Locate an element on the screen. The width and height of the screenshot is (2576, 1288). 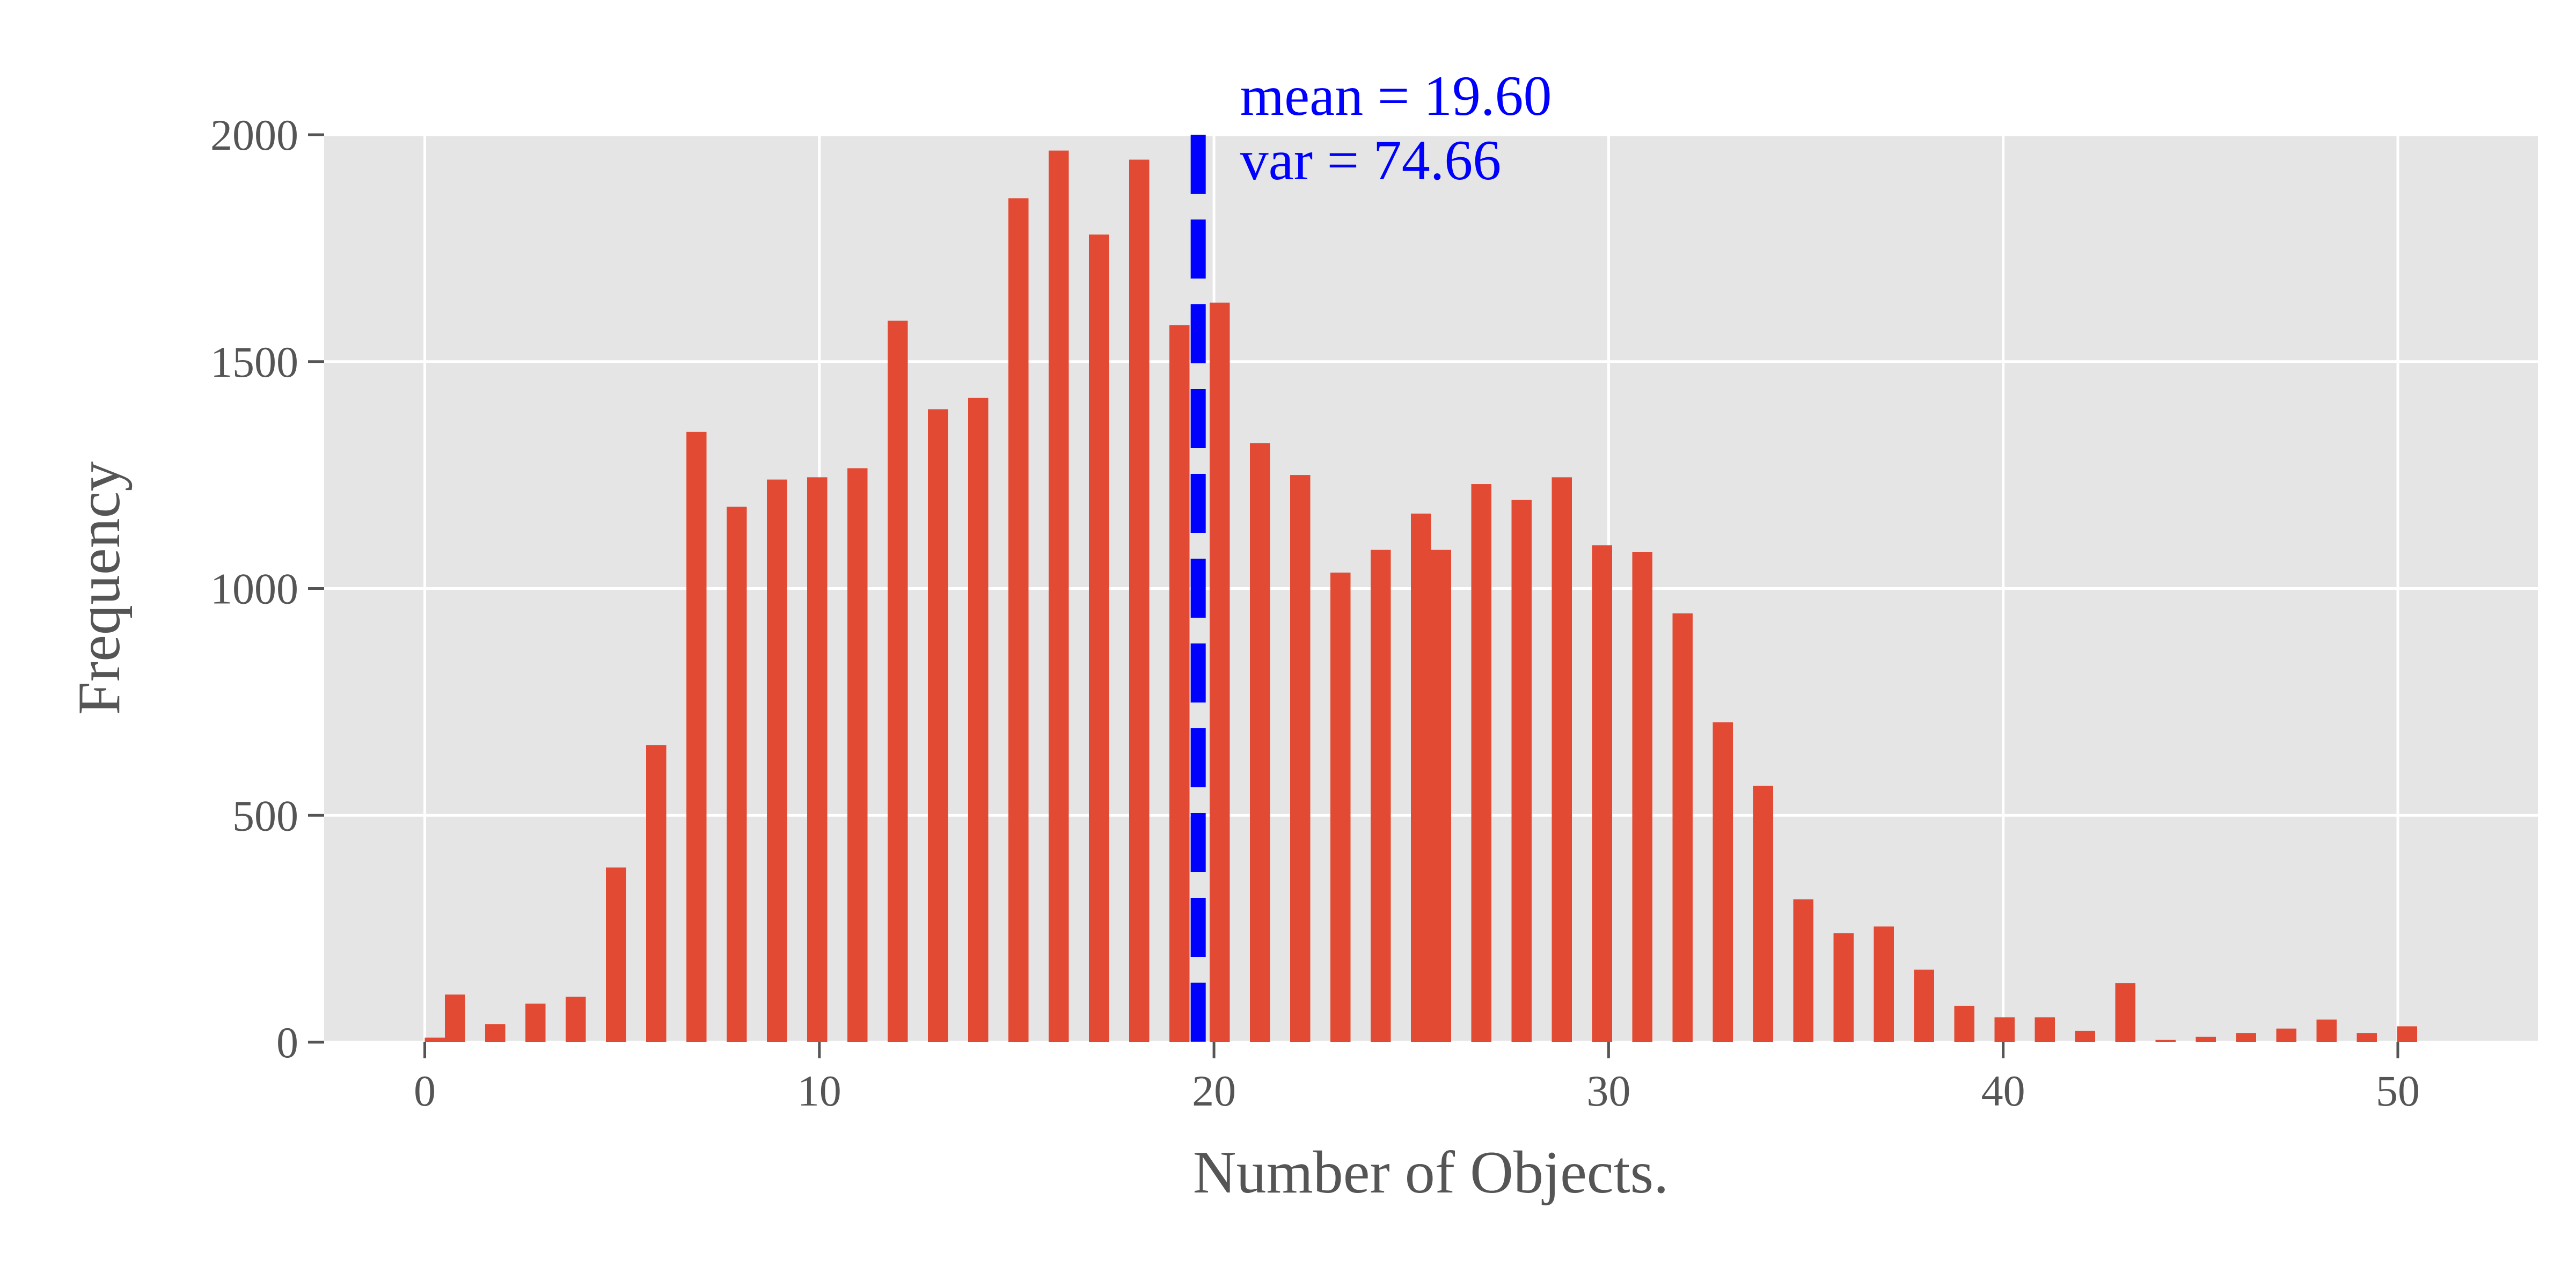
x-tick-label: 50 is located at coordinates (2398, 1090).